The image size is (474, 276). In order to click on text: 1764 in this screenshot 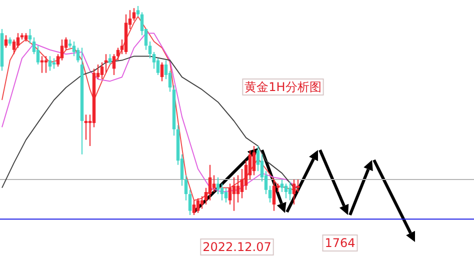, I will do `click(340, 243)`.